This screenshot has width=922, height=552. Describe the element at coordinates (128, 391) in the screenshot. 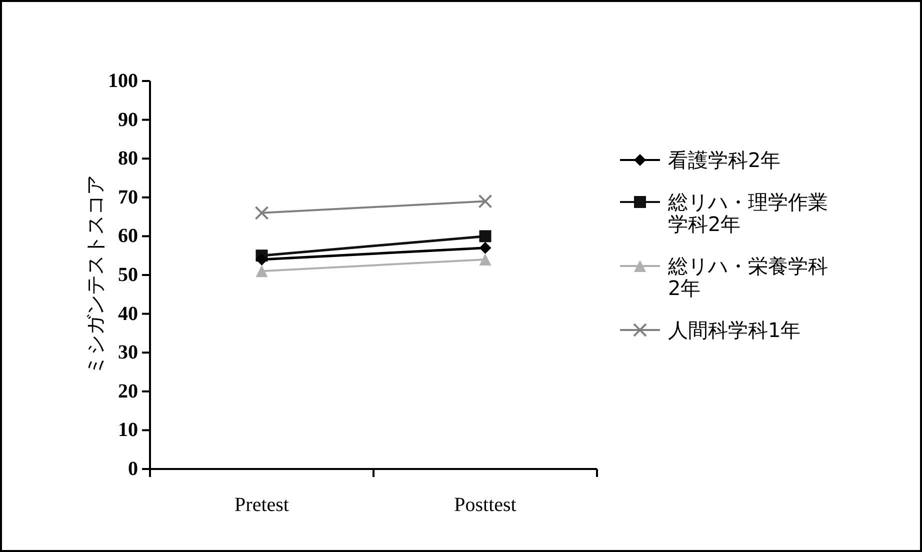

I see `y-tick-label: 20` at that location.